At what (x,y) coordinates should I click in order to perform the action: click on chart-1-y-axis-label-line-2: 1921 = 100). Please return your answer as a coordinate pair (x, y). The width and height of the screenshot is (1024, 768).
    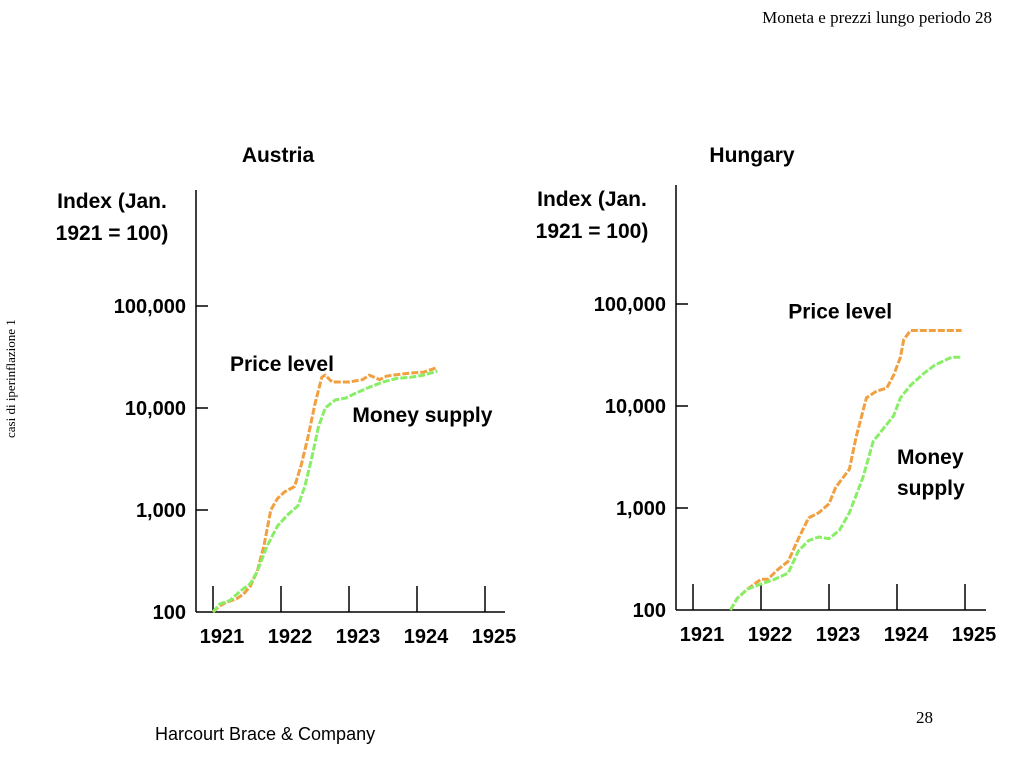
    Looking at the image, I should click on (112, 233).